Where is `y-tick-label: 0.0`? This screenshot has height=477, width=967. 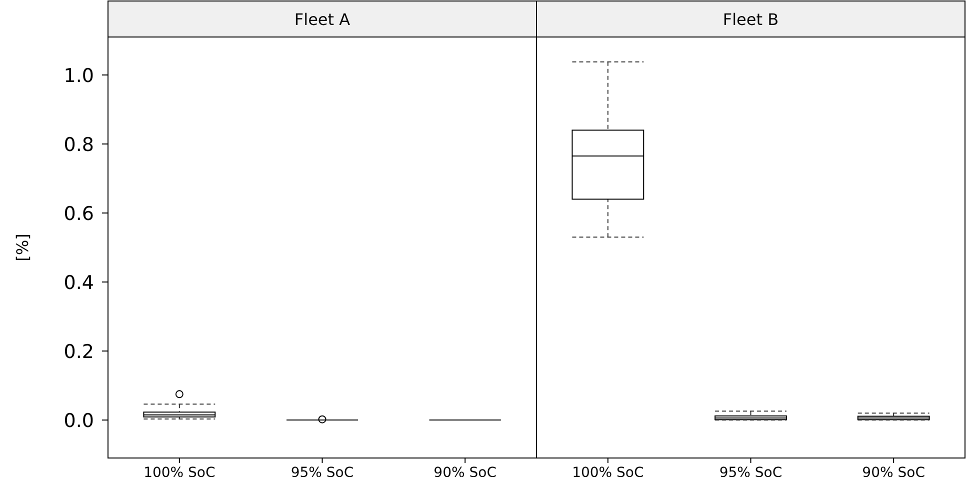
y-tick-label: 0.0 is located at coordinates (79, 421).